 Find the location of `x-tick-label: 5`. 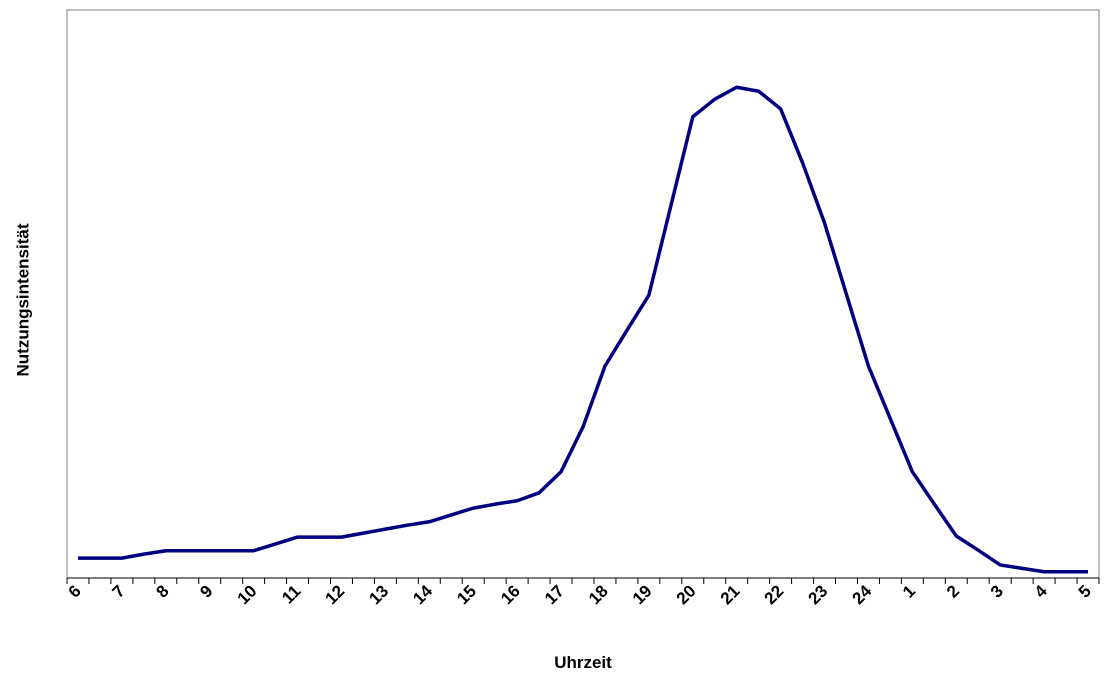

x-tick-label: 5 is located at coordinates (1085, 591).